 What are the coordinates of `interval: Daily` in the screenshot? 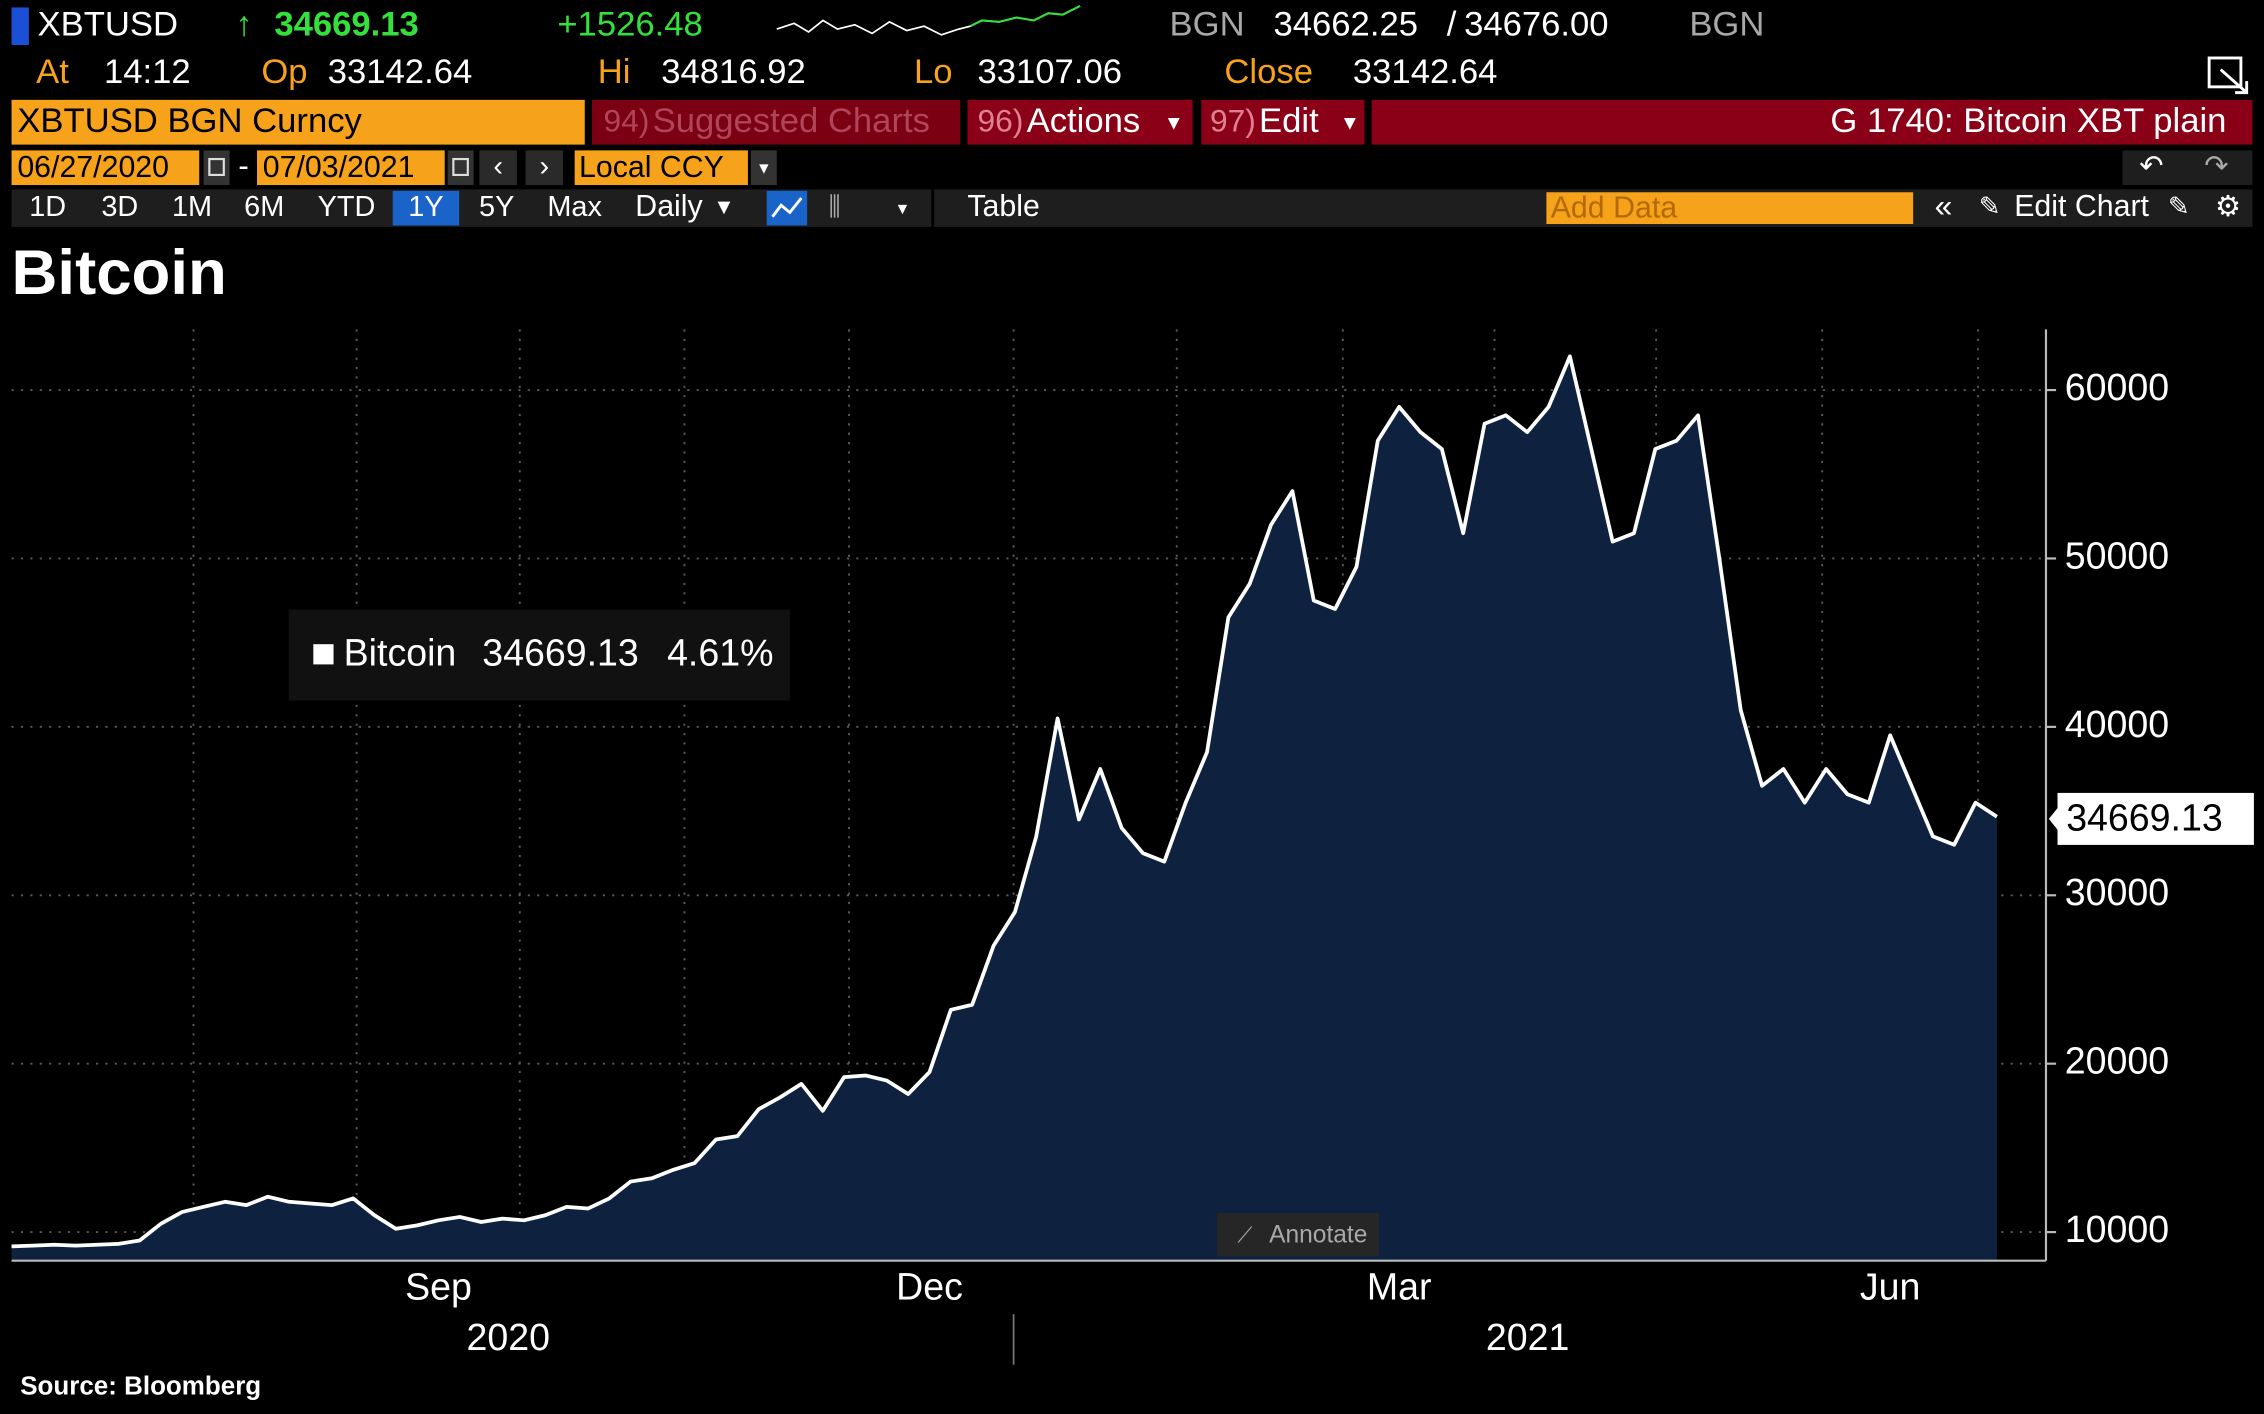 It's located at (669, 206).